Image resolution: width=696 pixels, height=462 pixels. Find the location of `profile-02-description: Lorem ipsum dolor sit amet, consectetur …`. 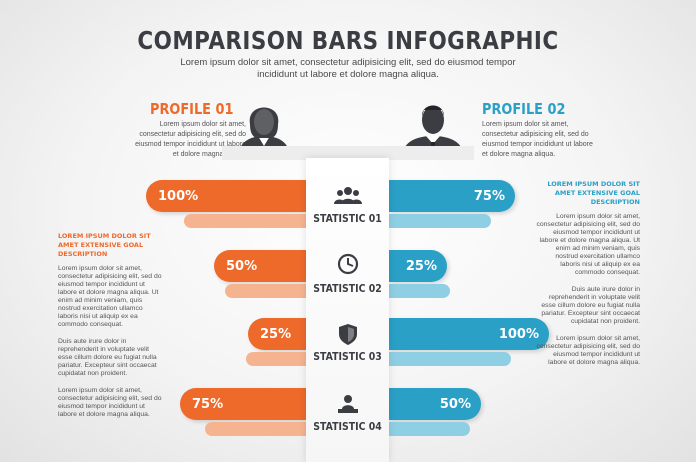

profile-02-description: Lorem ipsum dolor sit amet, consectetur … is located at coordinates (537, 139).